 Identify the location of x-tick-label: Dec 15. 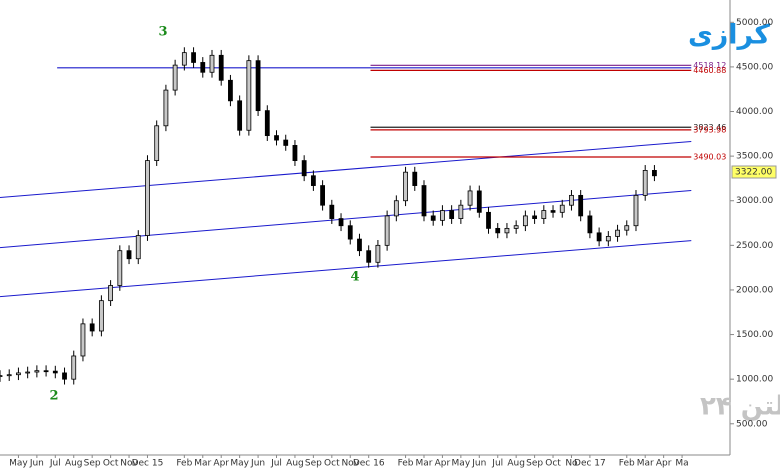
(148, 464).